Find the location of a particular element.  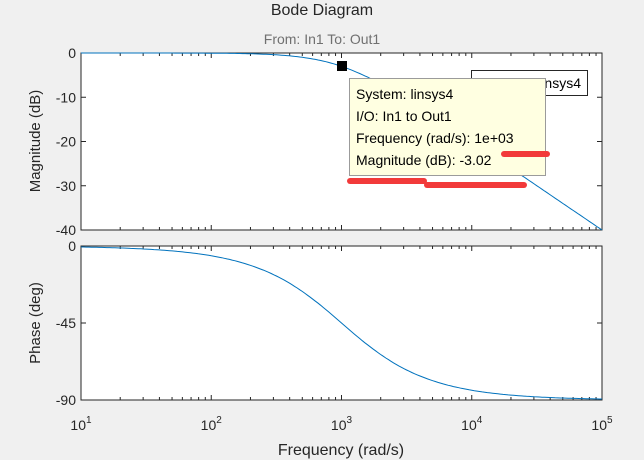

magnitude-ytick-label: -20 is located at coordinates (66, 142).